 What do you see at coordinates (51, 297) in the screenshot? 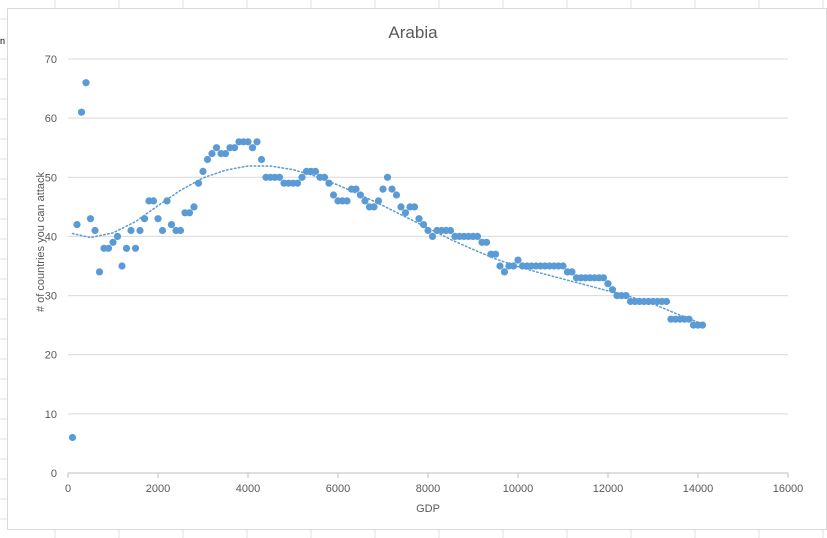
I see `y-tick-label: 30` at bounding box center [51, 297].